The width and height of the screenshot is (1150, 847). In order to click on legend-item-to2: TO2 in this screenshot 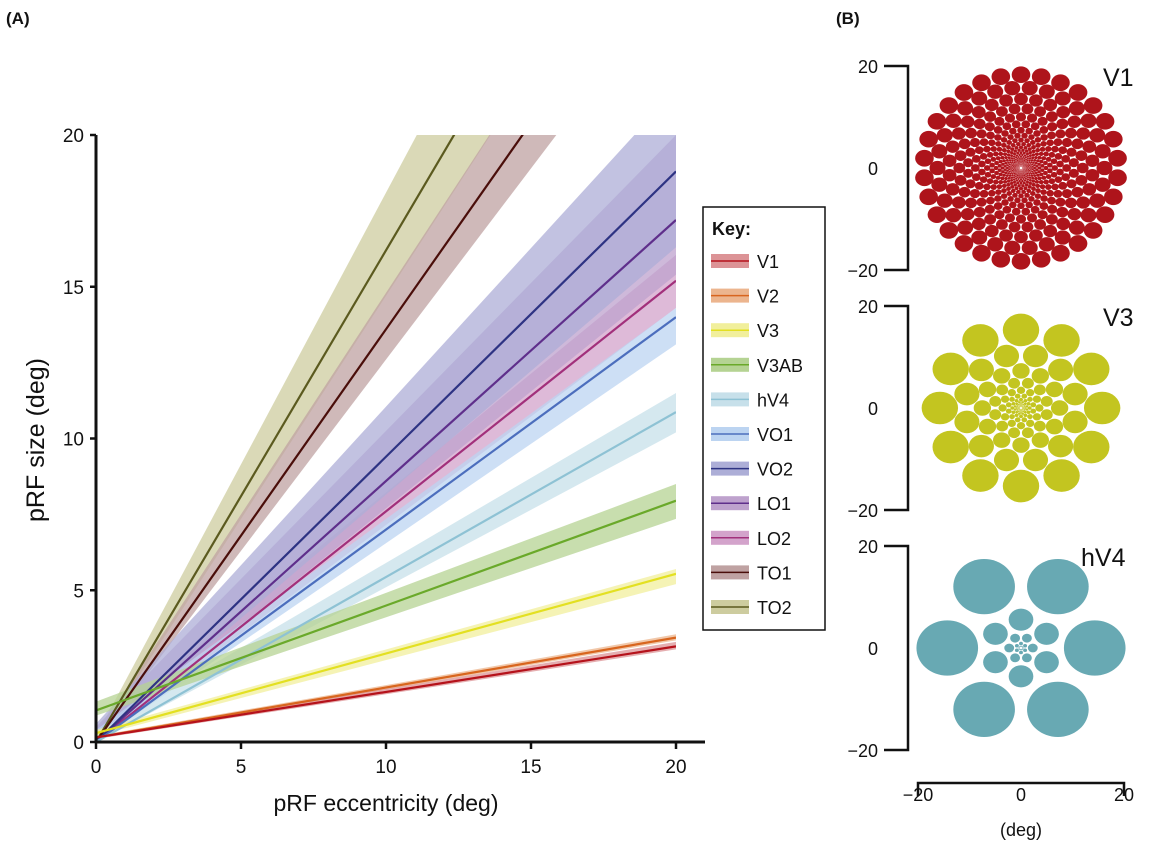, I will do `click(751, 608)`.